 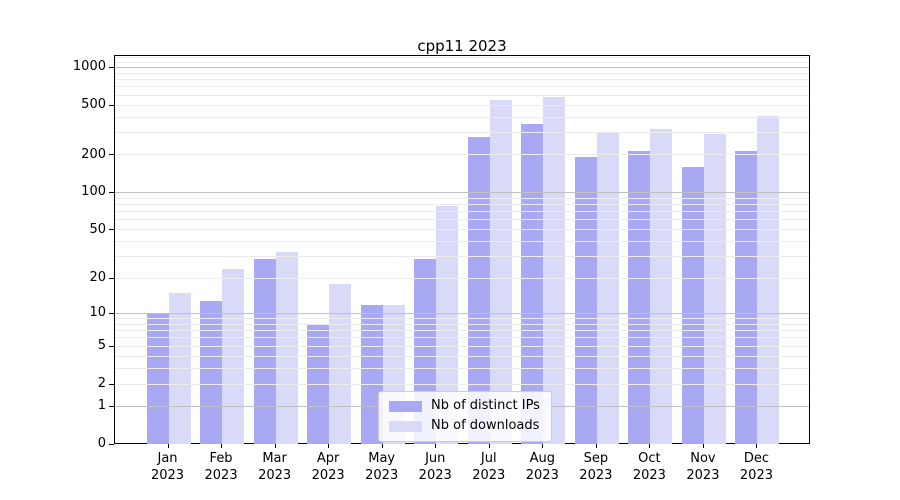 I want to click on bar-downloads-oct, so click(x=661, y=286).